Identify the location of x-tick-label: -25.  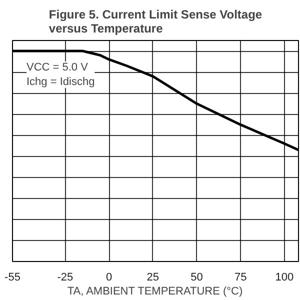
(65, 278).